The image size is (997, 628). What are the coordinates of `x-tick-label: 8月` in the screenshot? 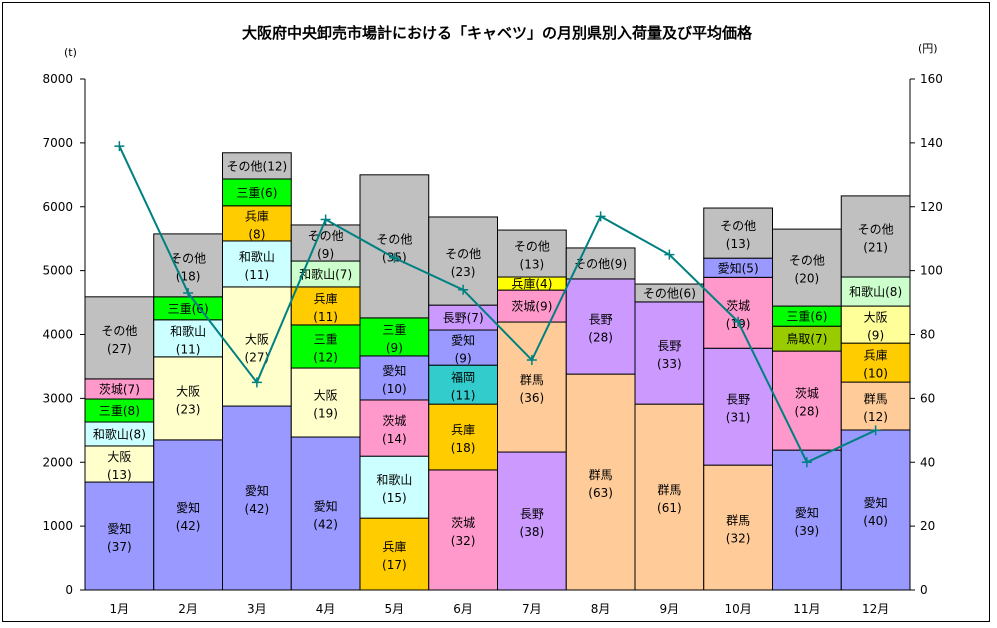 It's located at (601, 609).